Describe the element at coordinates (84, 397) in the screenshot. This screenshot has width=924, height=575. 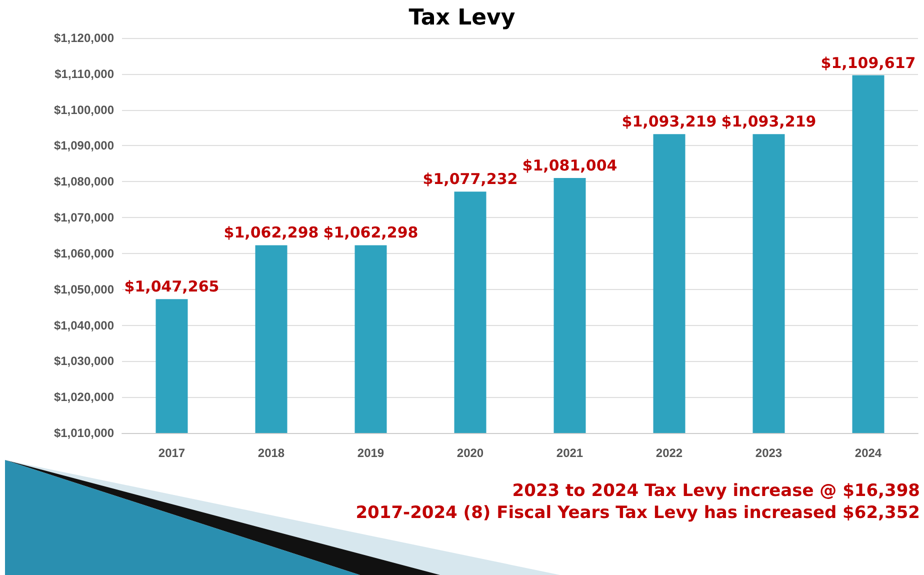
I see `y-tick-label: $1,020,000` at that location.